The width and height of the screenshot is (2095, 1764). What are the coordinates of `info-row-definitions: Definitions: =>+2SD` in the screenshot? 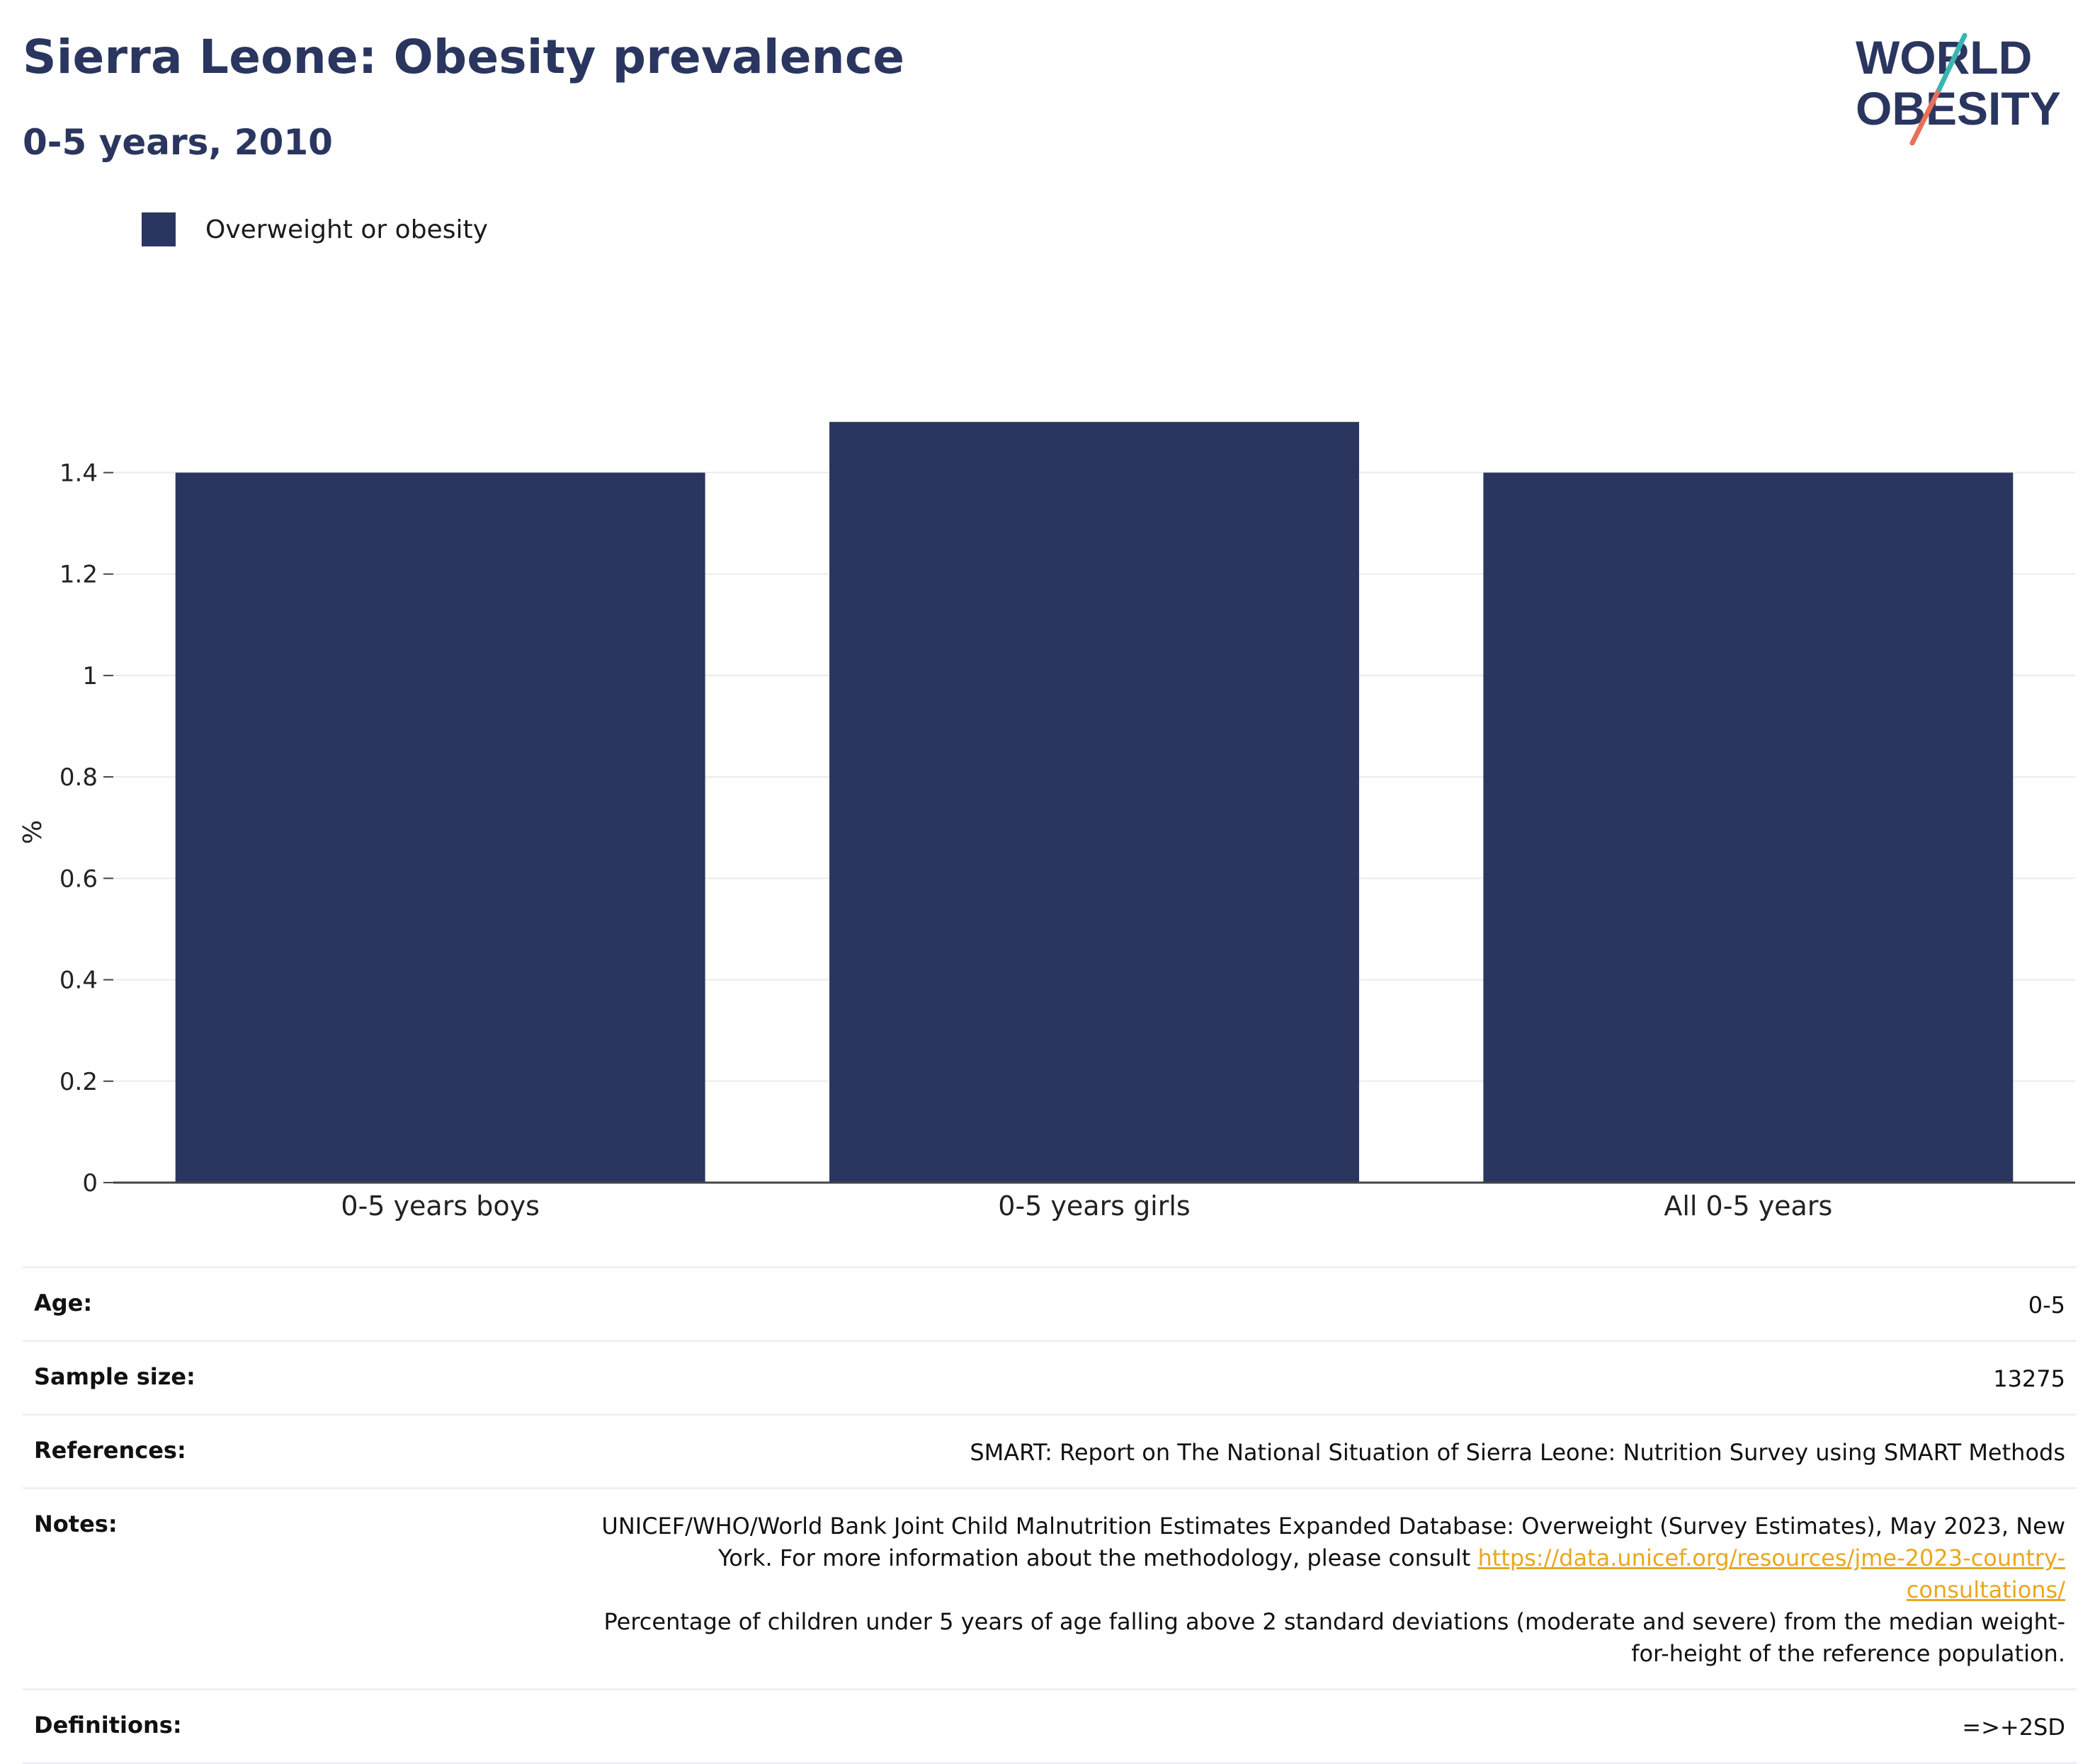 It's located at (1050, 1726).